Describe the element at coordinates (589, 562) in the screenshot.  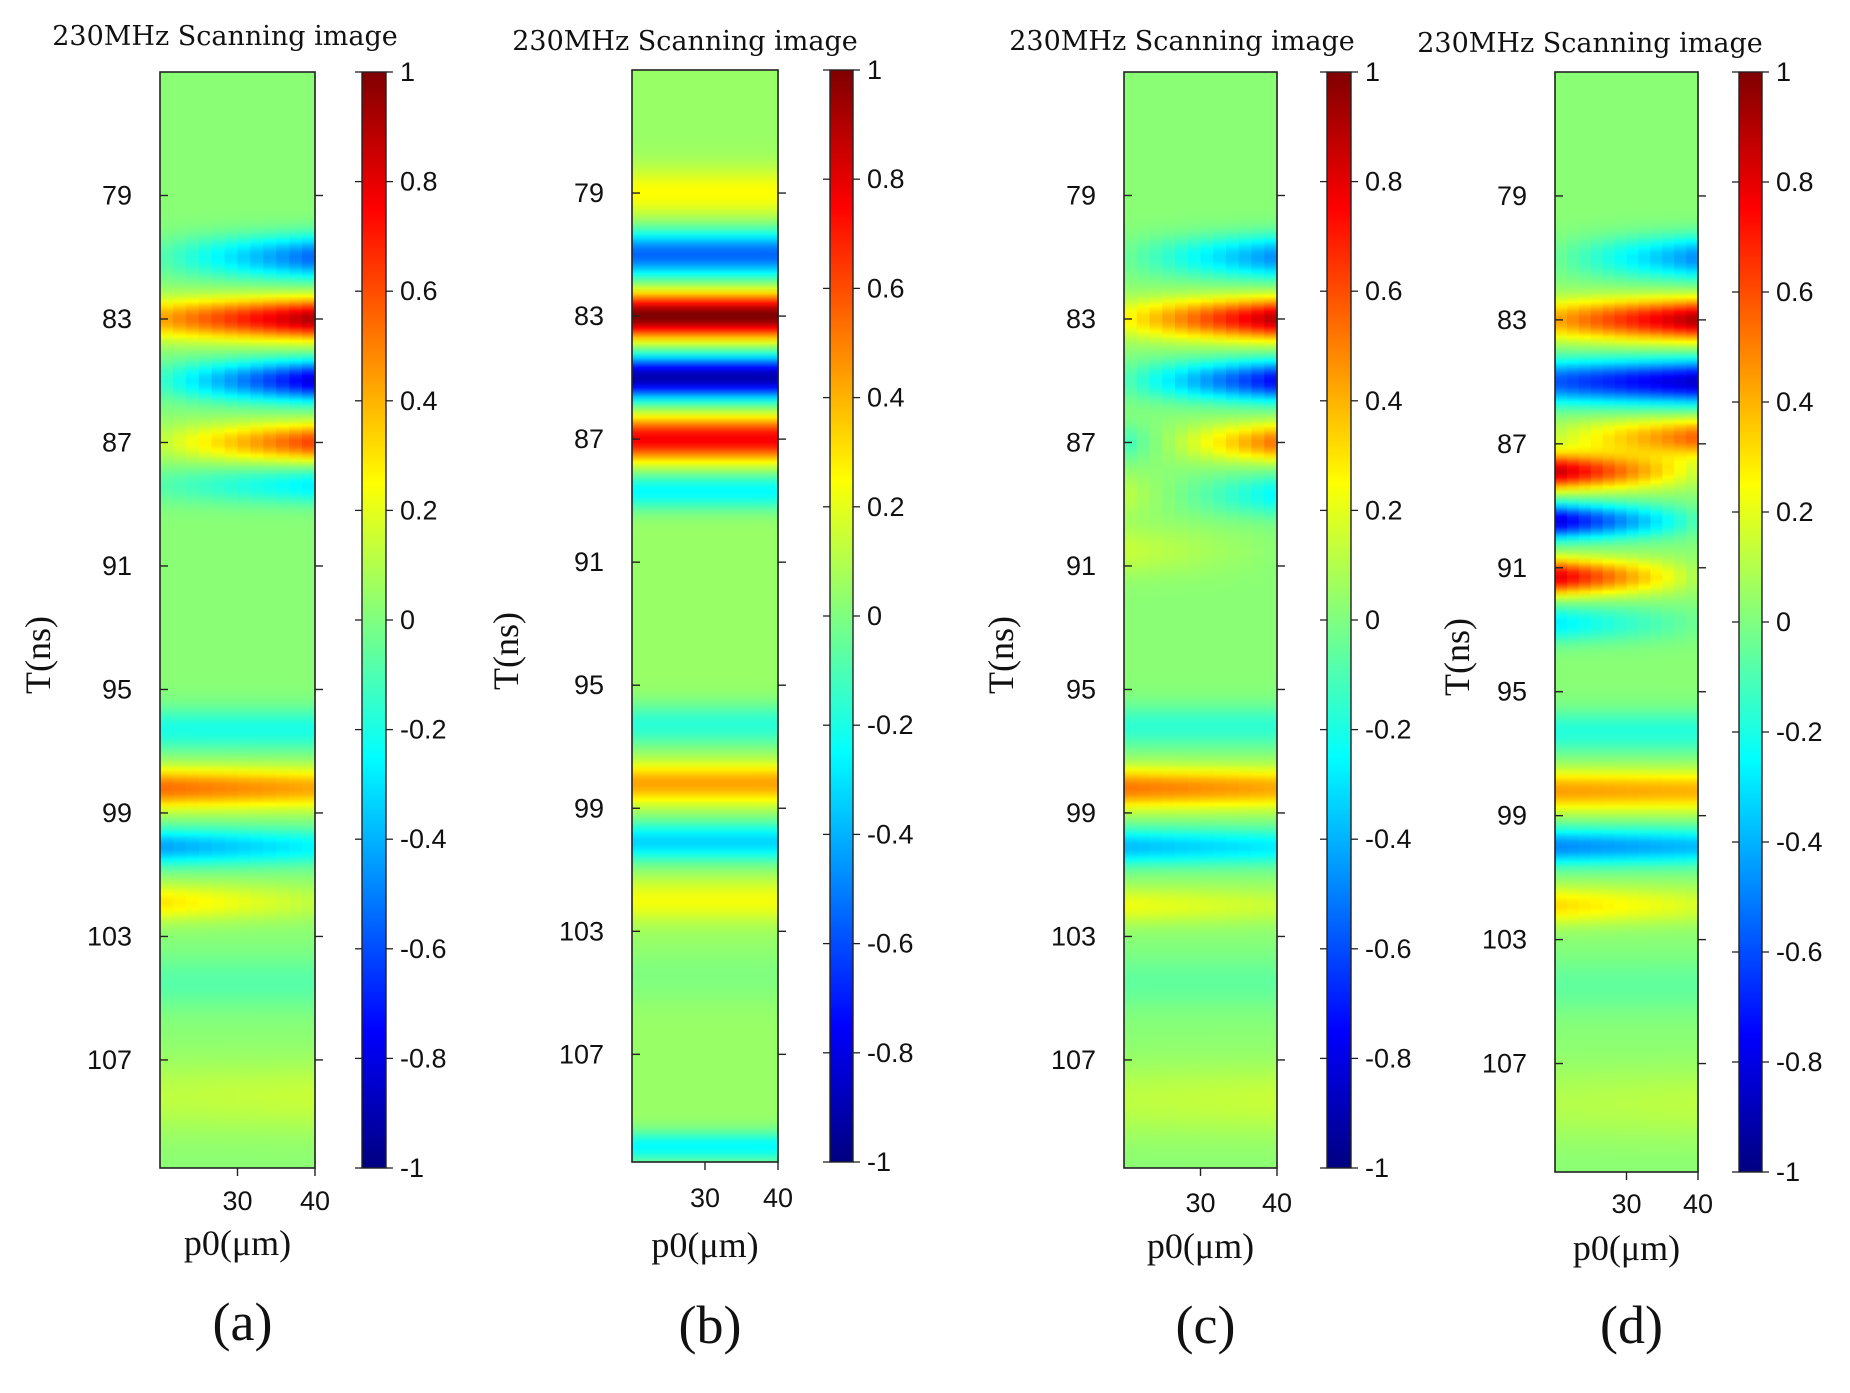
I see `y-tick-label: 91` at that location.